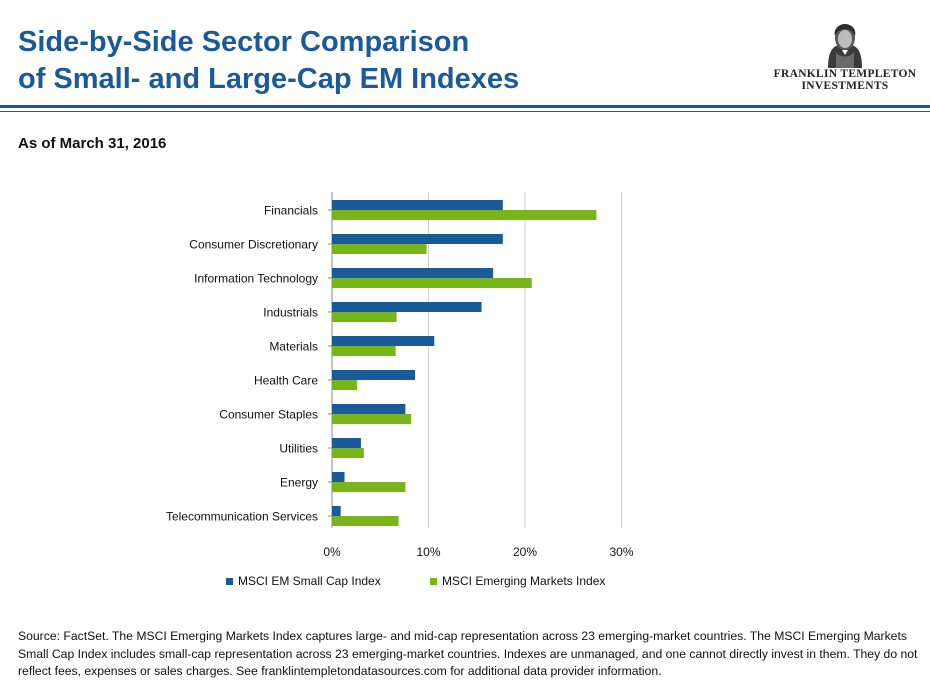  I want to click on category-label: Telecommunication Services, so click(242, 517).